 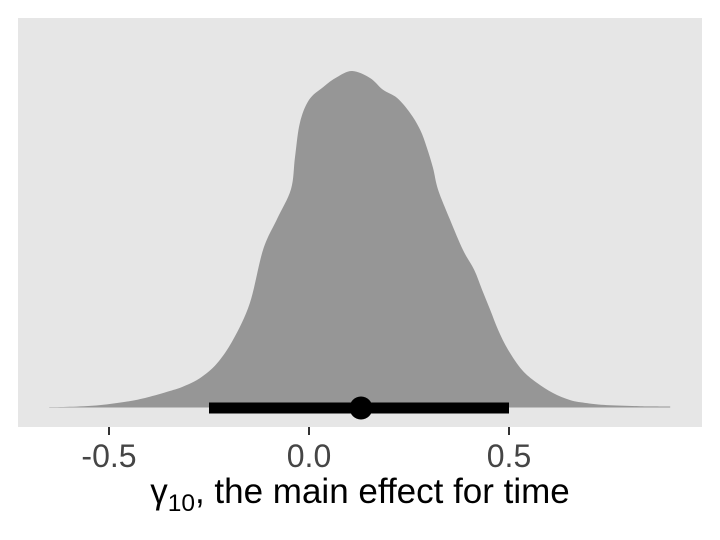 I want to click on gamma-subscript: 10, so click(x=181, y=503).